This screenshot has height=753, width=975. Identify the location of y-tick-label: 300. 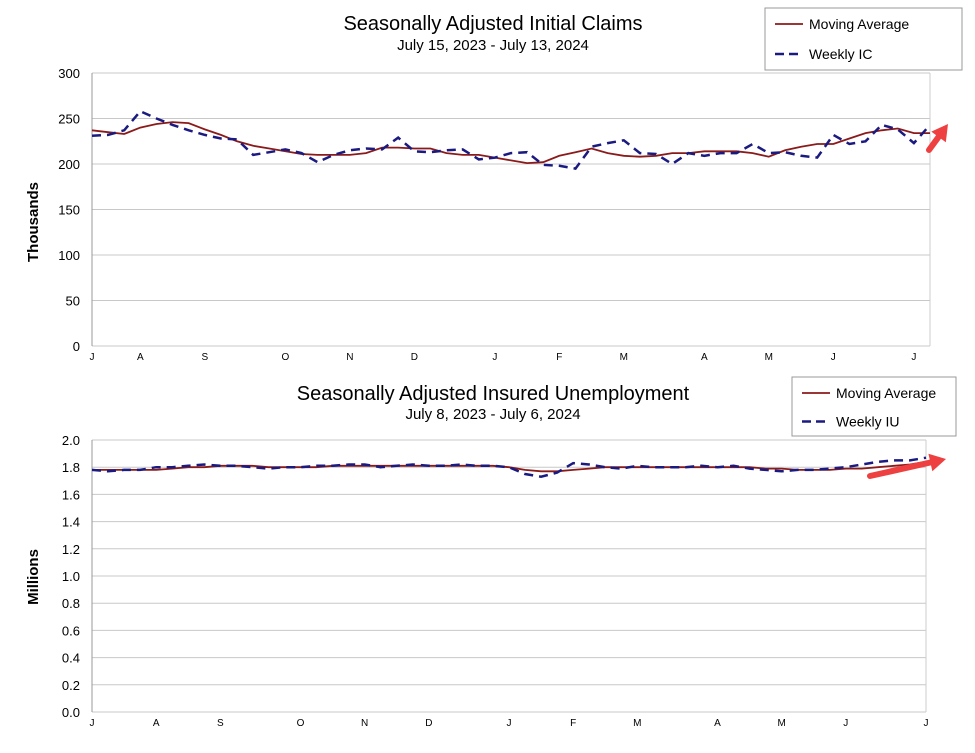
(69, 73).